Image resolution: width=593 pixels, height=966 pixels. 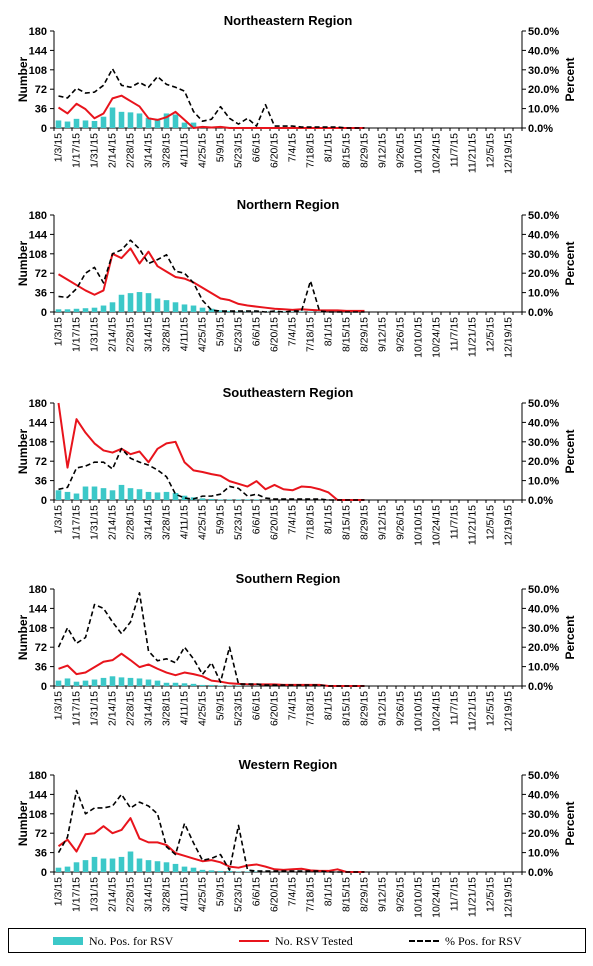 I want to click on x-tick-label: 5/9/15, so click(x=221, y=705).